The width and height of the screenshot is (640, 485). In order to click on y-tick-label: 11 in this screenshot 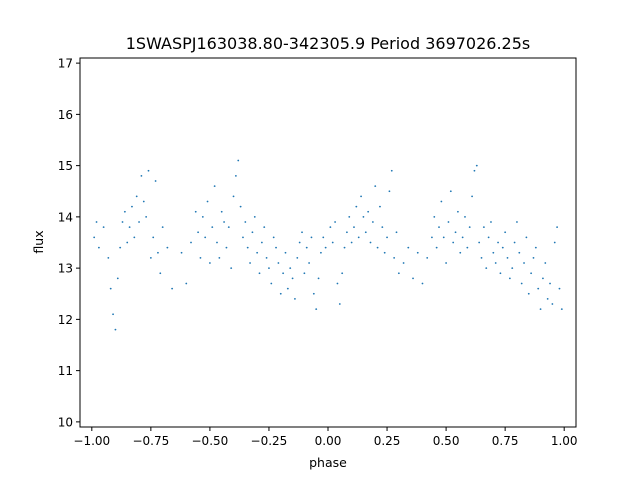, I will do `click(65, 371)`.